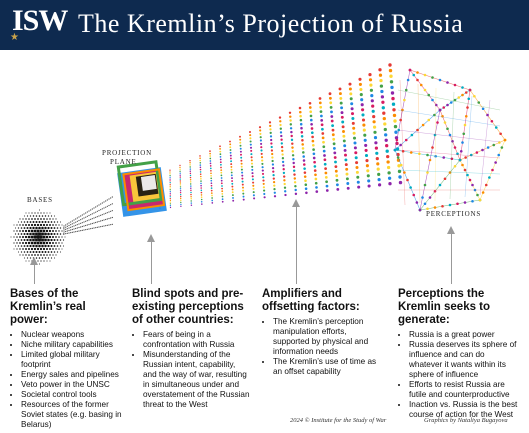 The image size is (529, 433). I want to click on footer-credit: Graphics by Nataliya Bugayova, so click(466, 420).